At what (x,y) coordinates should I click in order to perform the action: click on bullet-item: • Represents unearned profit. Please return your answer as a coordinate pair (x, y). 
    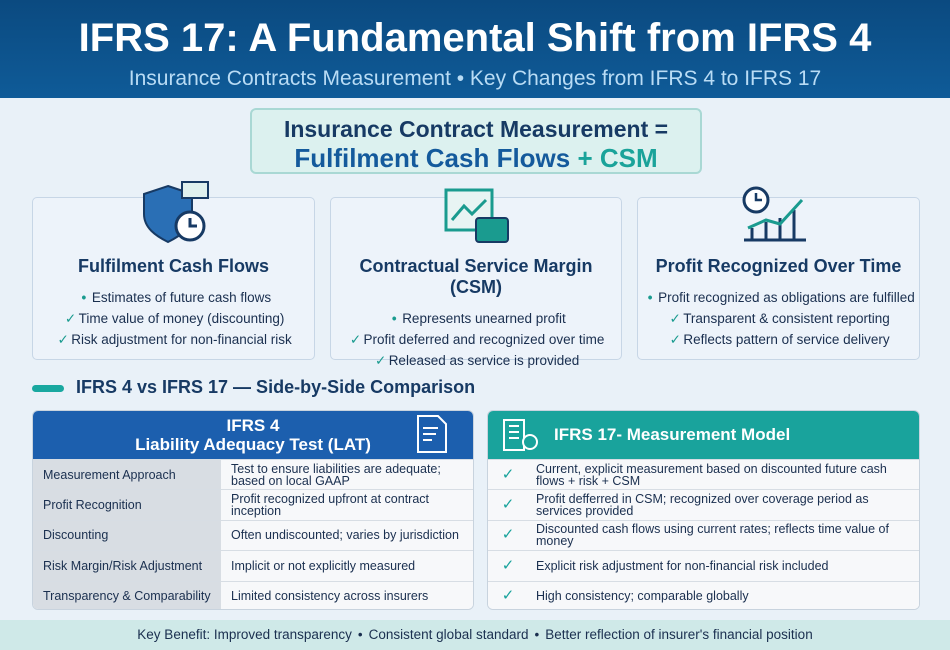
    Looking at the image, I should click on (476, 318).